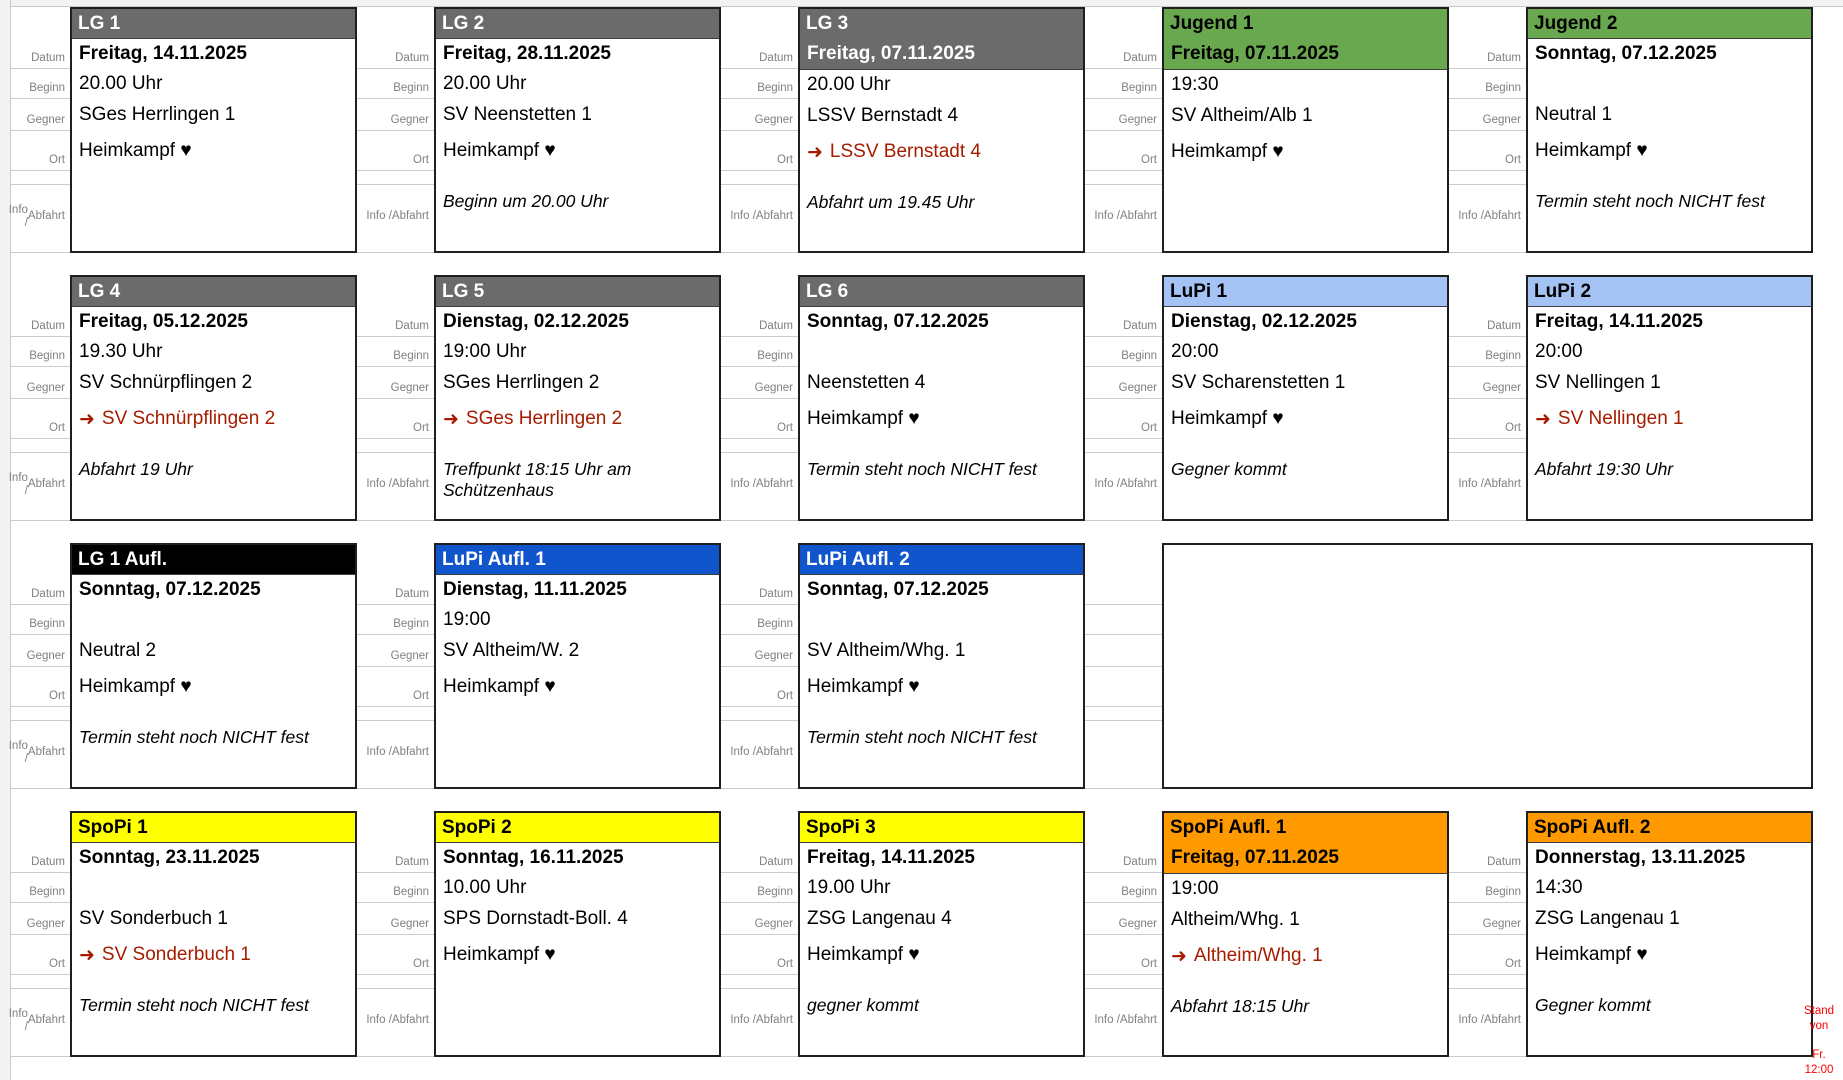  I want to click on ort-away-text: SV Nellingen 1, so click(1620, 418).